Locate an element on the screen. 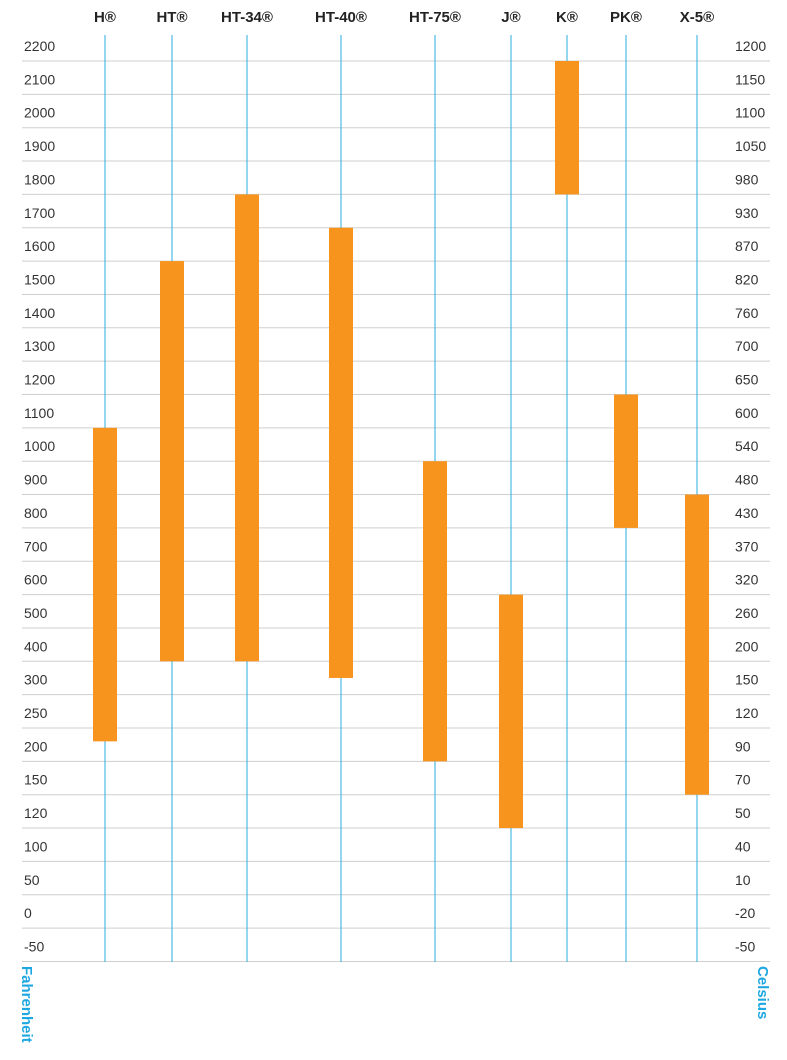  y-tick-label: 1400 is located at coordinates (39, 313).